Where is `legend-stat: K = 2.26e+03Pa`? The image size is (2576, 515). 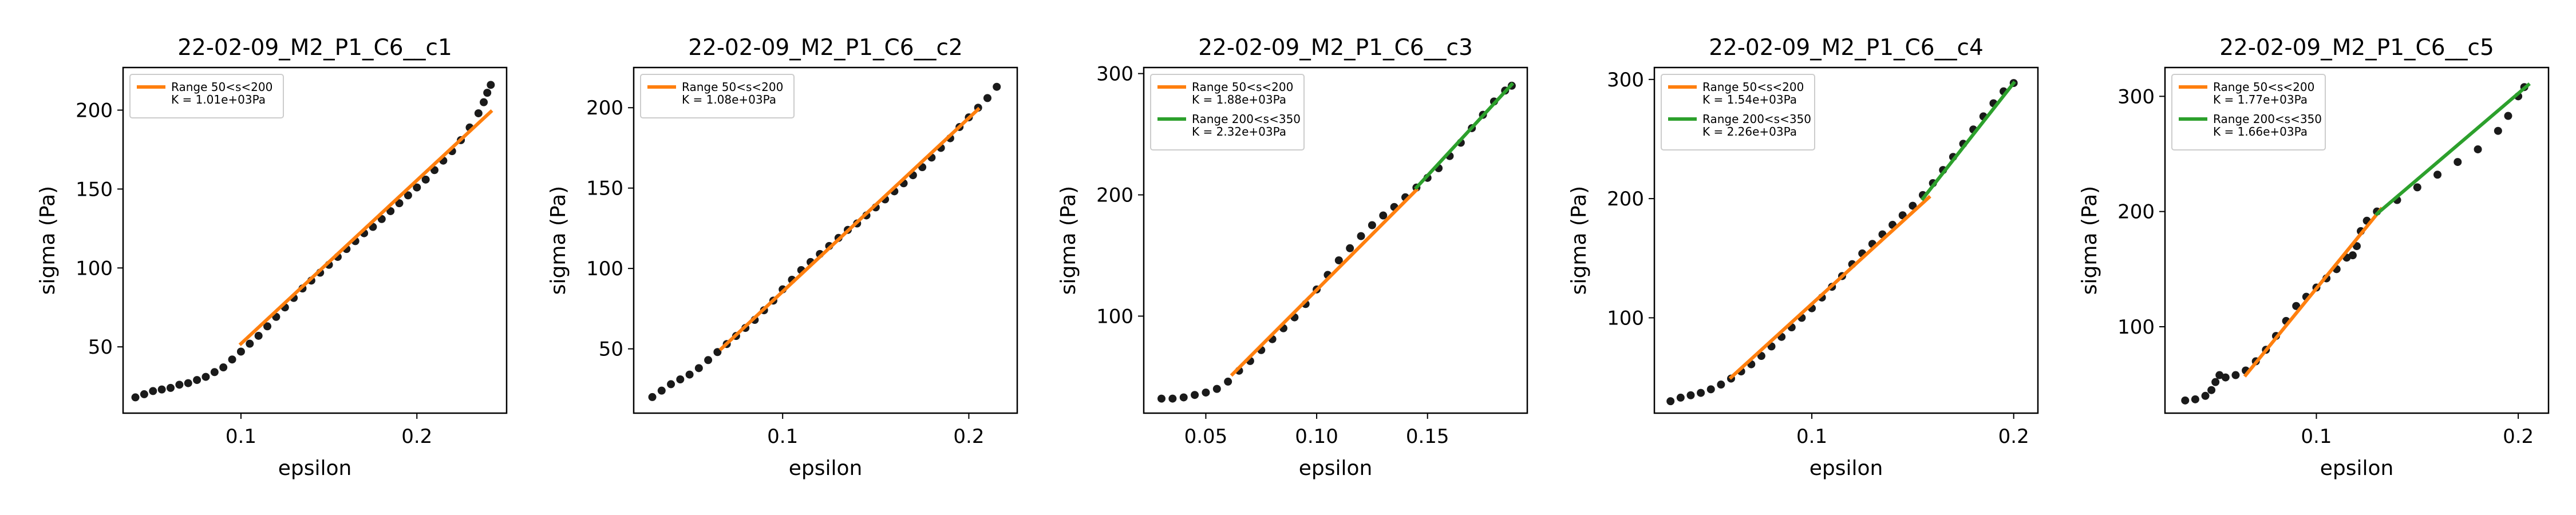
legend-stat: K = 2.26e+03Pa is located at coordinates (1749, 131).